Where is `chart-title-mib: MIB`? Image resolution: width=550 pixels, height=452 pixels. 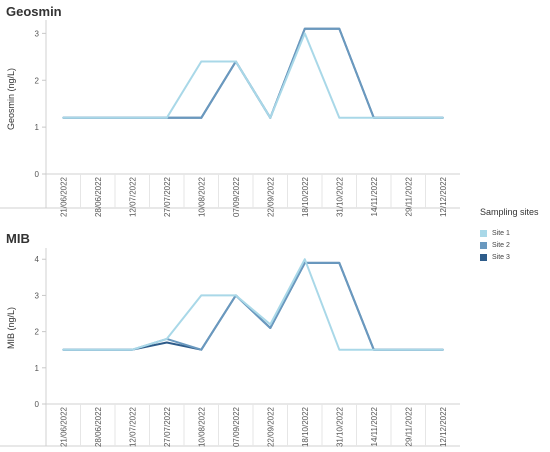 chart-title-mib: MIB is located at coordinates (18, 238).